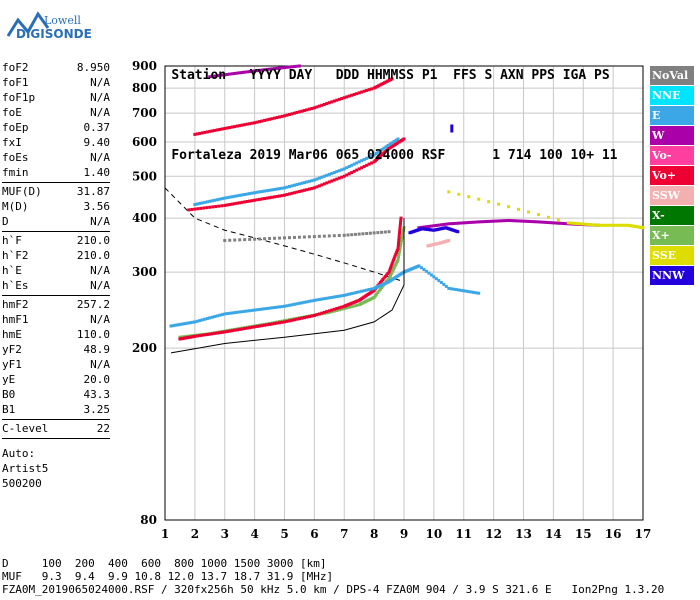 The width and height of the screenshot is (700, 600). Describe the element at coordinates (144, 113) in the screenshot. I see `y-tick-label: 700` at that location.